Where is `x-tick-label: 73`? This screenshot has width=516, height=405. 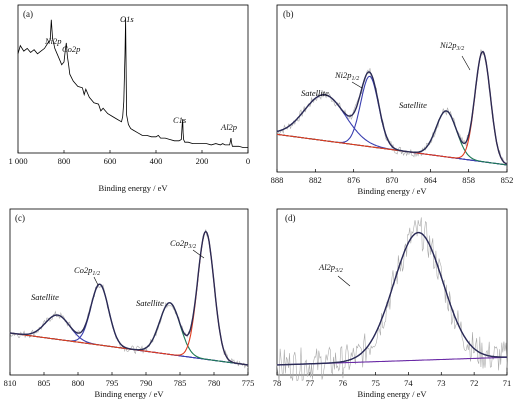 x-tick-label: 73 is located at coordinates (441, 383).